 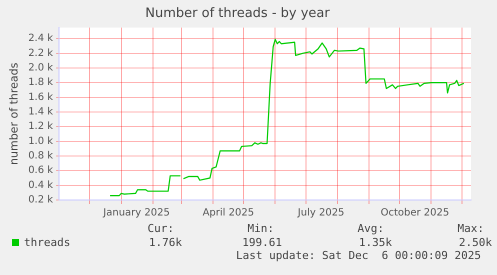 What do you see at coordinates (375, 242) in the screenshot?
I see `text: 1.35k` at bounding box center [375, 242].